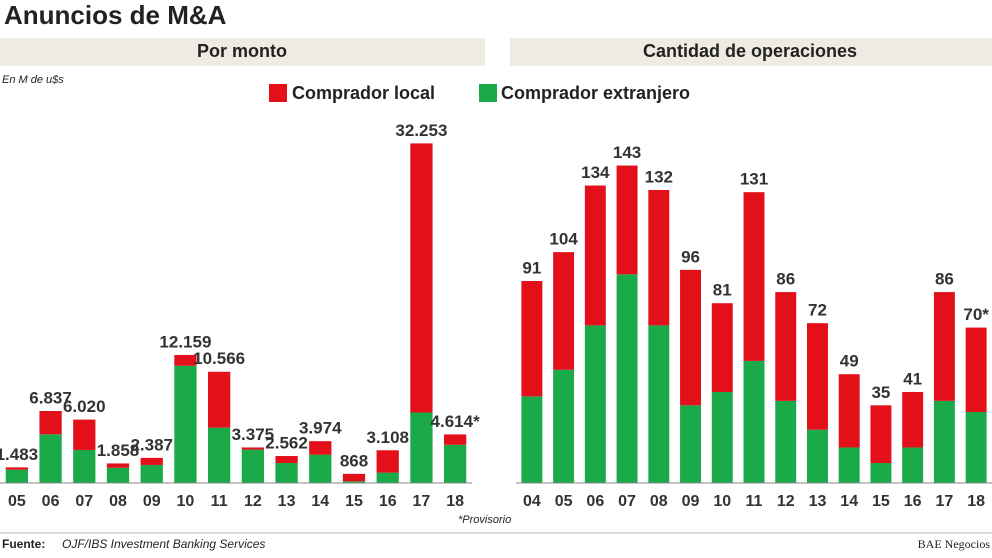 The image size is (992, 558). What do you see at coordinates (422, 501) in the screenshot?
I see `x-tick-label: 17` at bounding box center [422, 501].